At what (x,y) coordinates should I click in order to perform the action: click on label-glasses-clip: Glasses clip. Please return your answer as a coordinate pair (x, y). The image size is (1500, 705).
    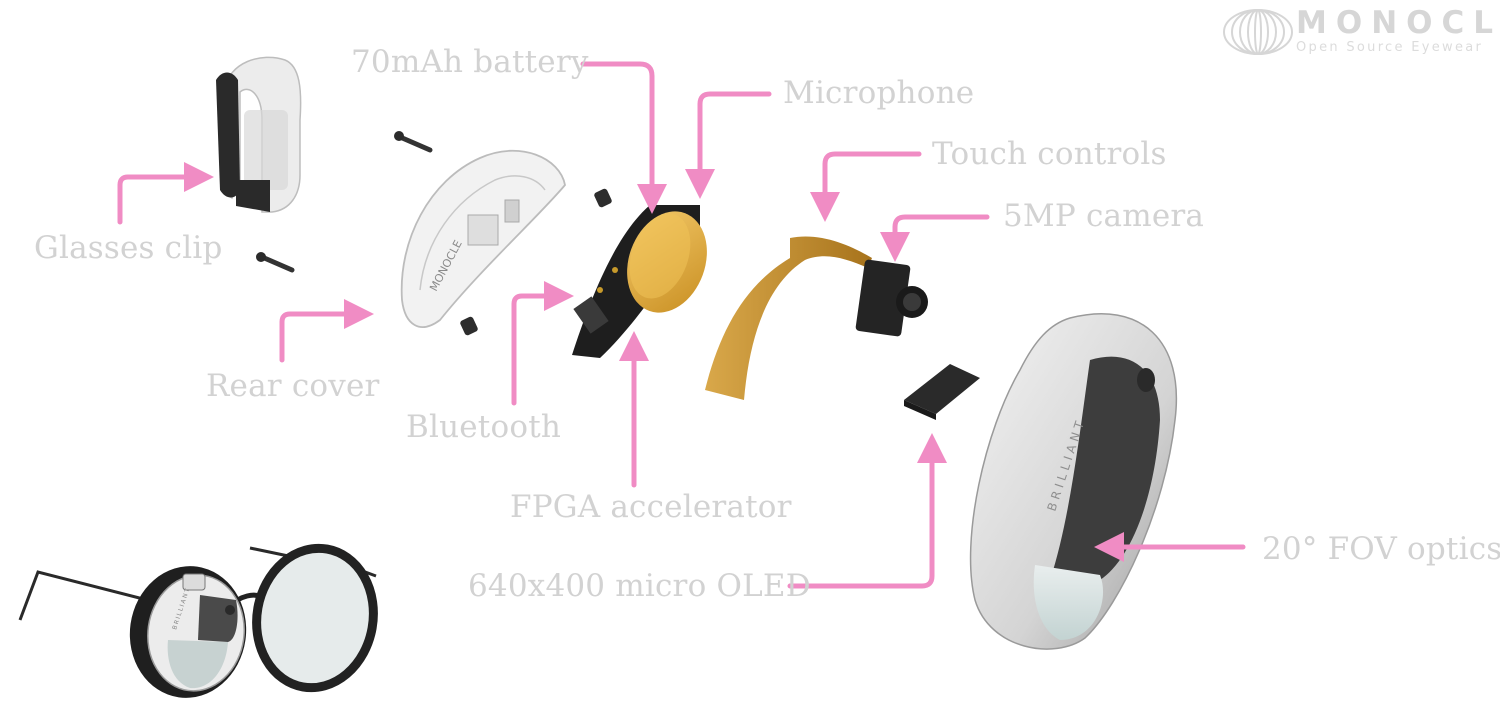
    Looking at the image, I should click on (128, 248).